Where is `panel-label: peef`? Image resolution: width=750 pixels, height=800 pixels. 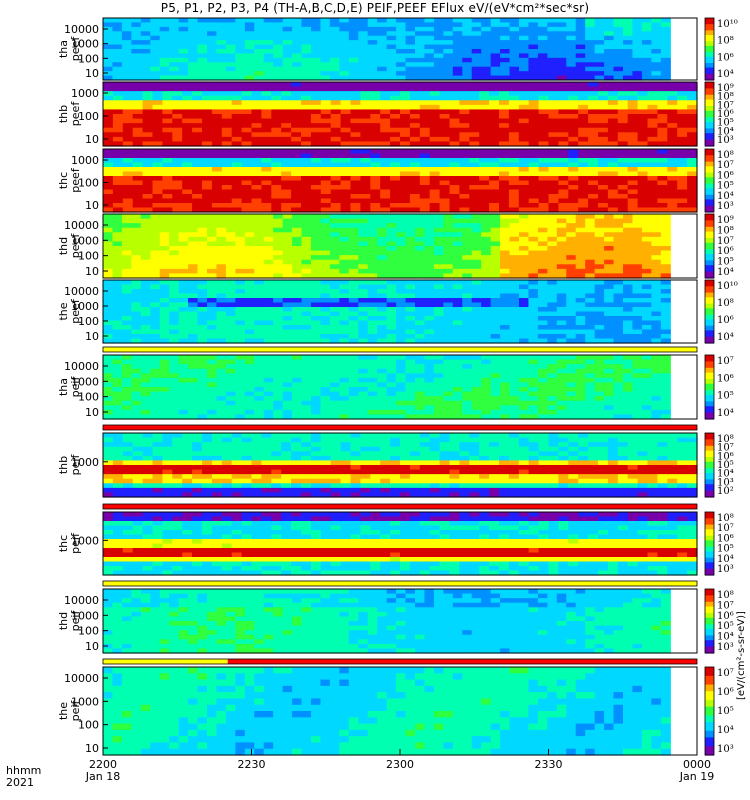 panel-label: peef is located at coordinates (75, 180).